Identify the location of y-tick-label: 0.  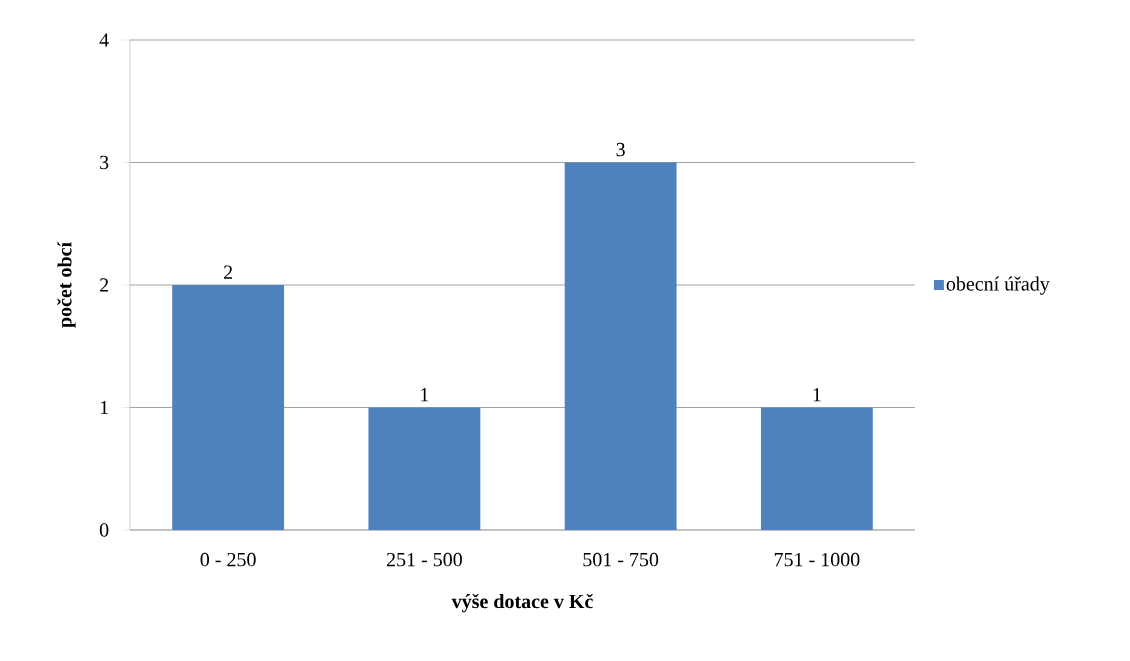
(104, 530).